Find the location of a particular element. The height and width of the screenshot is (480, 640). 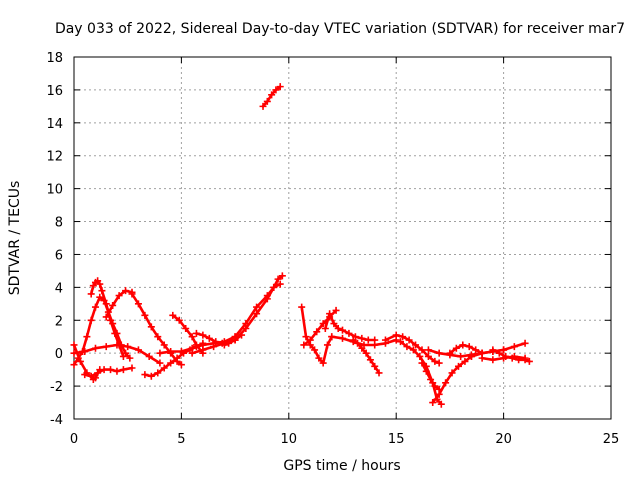

y-tick-label: 18 is located at coordinates (54, 58).